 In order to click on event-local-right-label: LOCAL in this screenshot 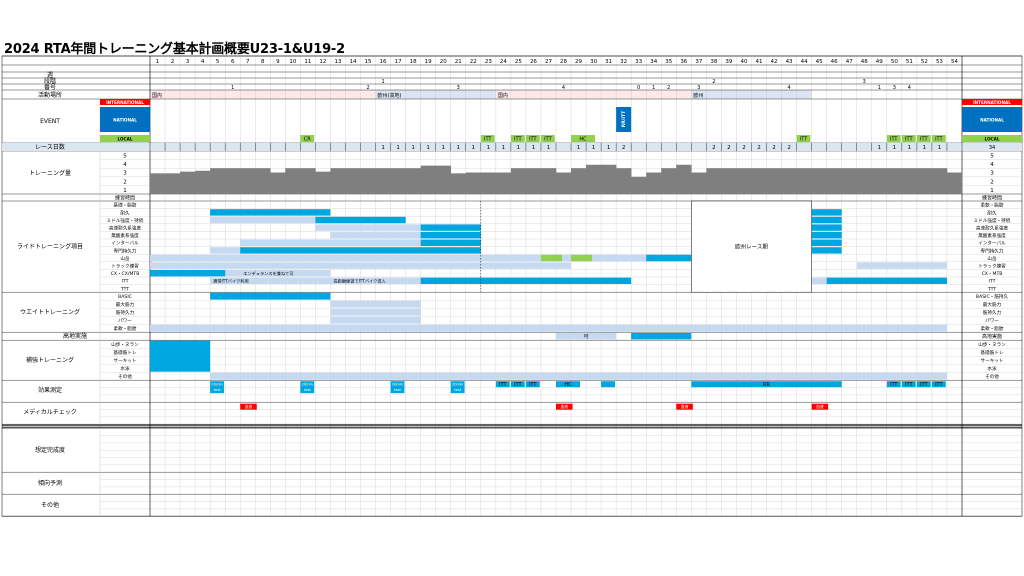, I will do `click(991, 139)`.